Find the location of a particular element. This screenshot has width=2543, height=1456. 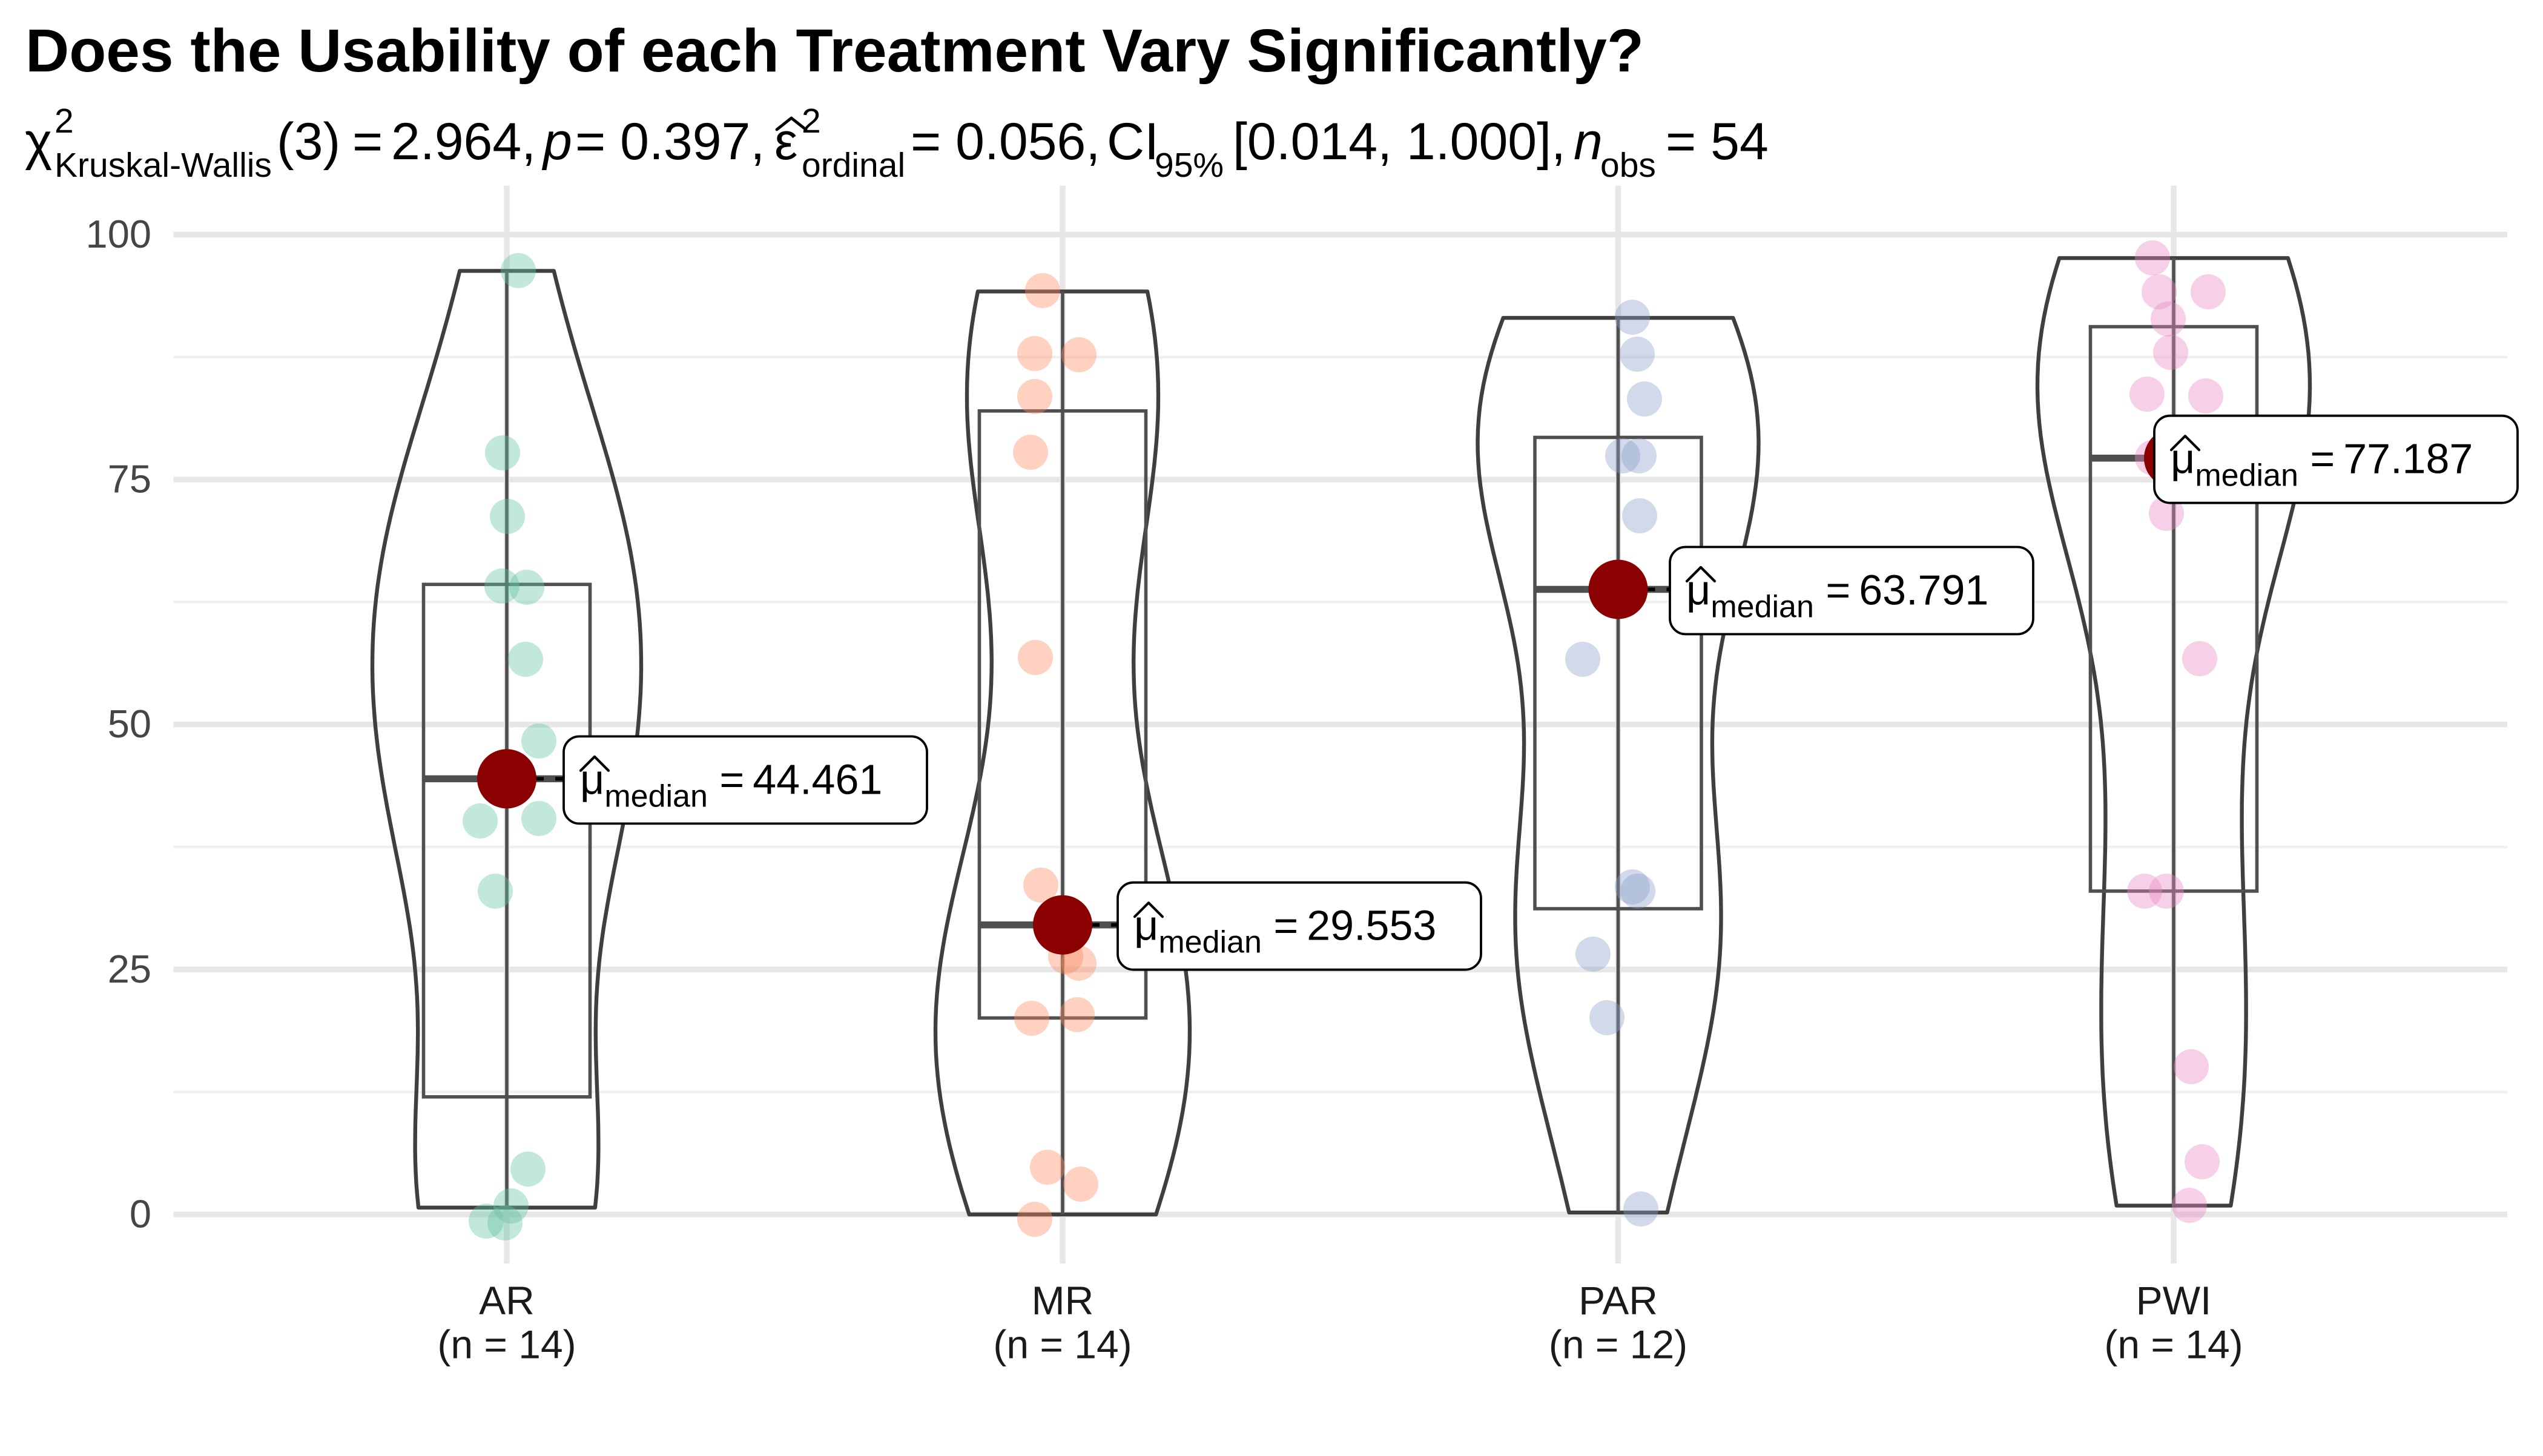

svg-text: = 0.056, is located at coordinates (1006, 142).